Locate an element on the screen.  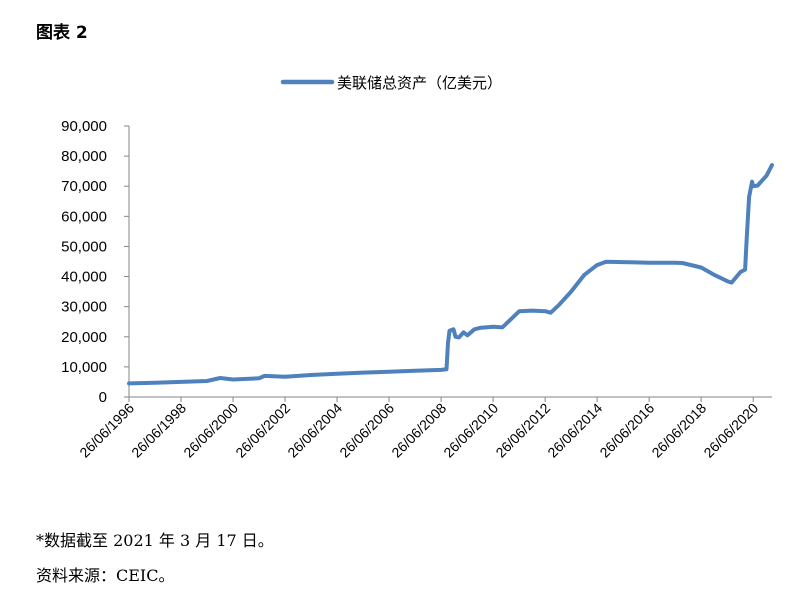
y-tick-label: 80,000 is located at coordinates (84, 156).